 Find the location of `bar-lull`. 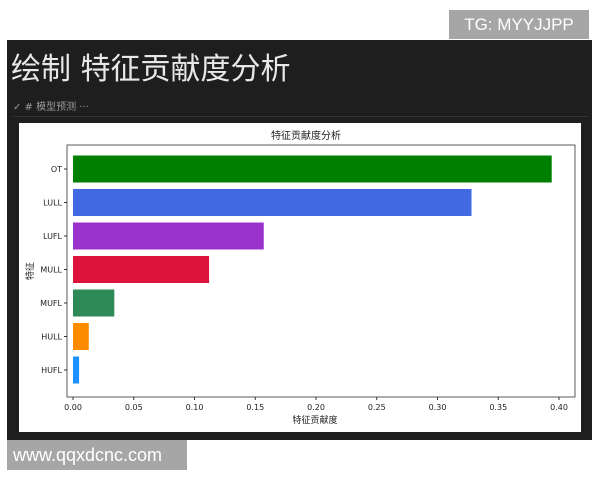

bar-lull is located at coordinates (272, 202).